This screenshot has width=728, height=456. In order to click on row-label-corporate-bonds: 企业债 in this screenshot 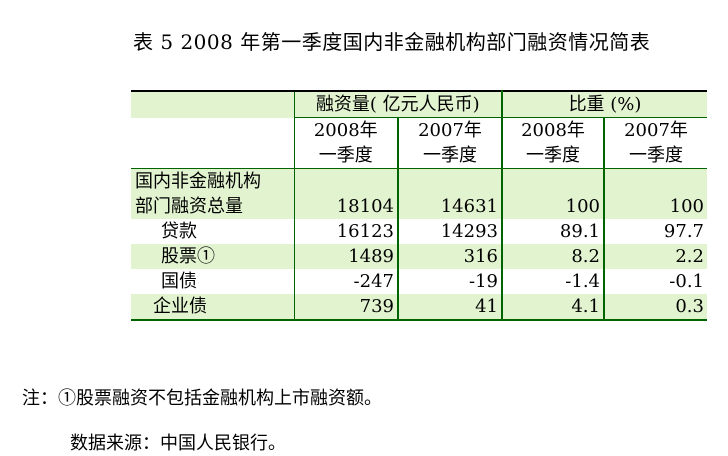, I will do `click(213, 307)`.